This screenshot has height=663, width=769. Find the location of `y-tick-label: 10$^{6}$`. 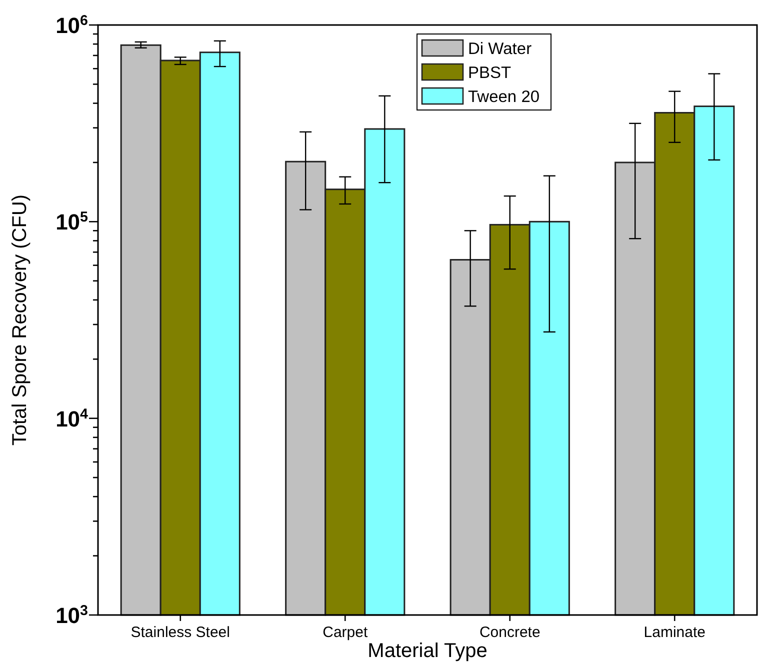

y-tick-label: 10$^{6}$ is located at coordinates (72, 25).